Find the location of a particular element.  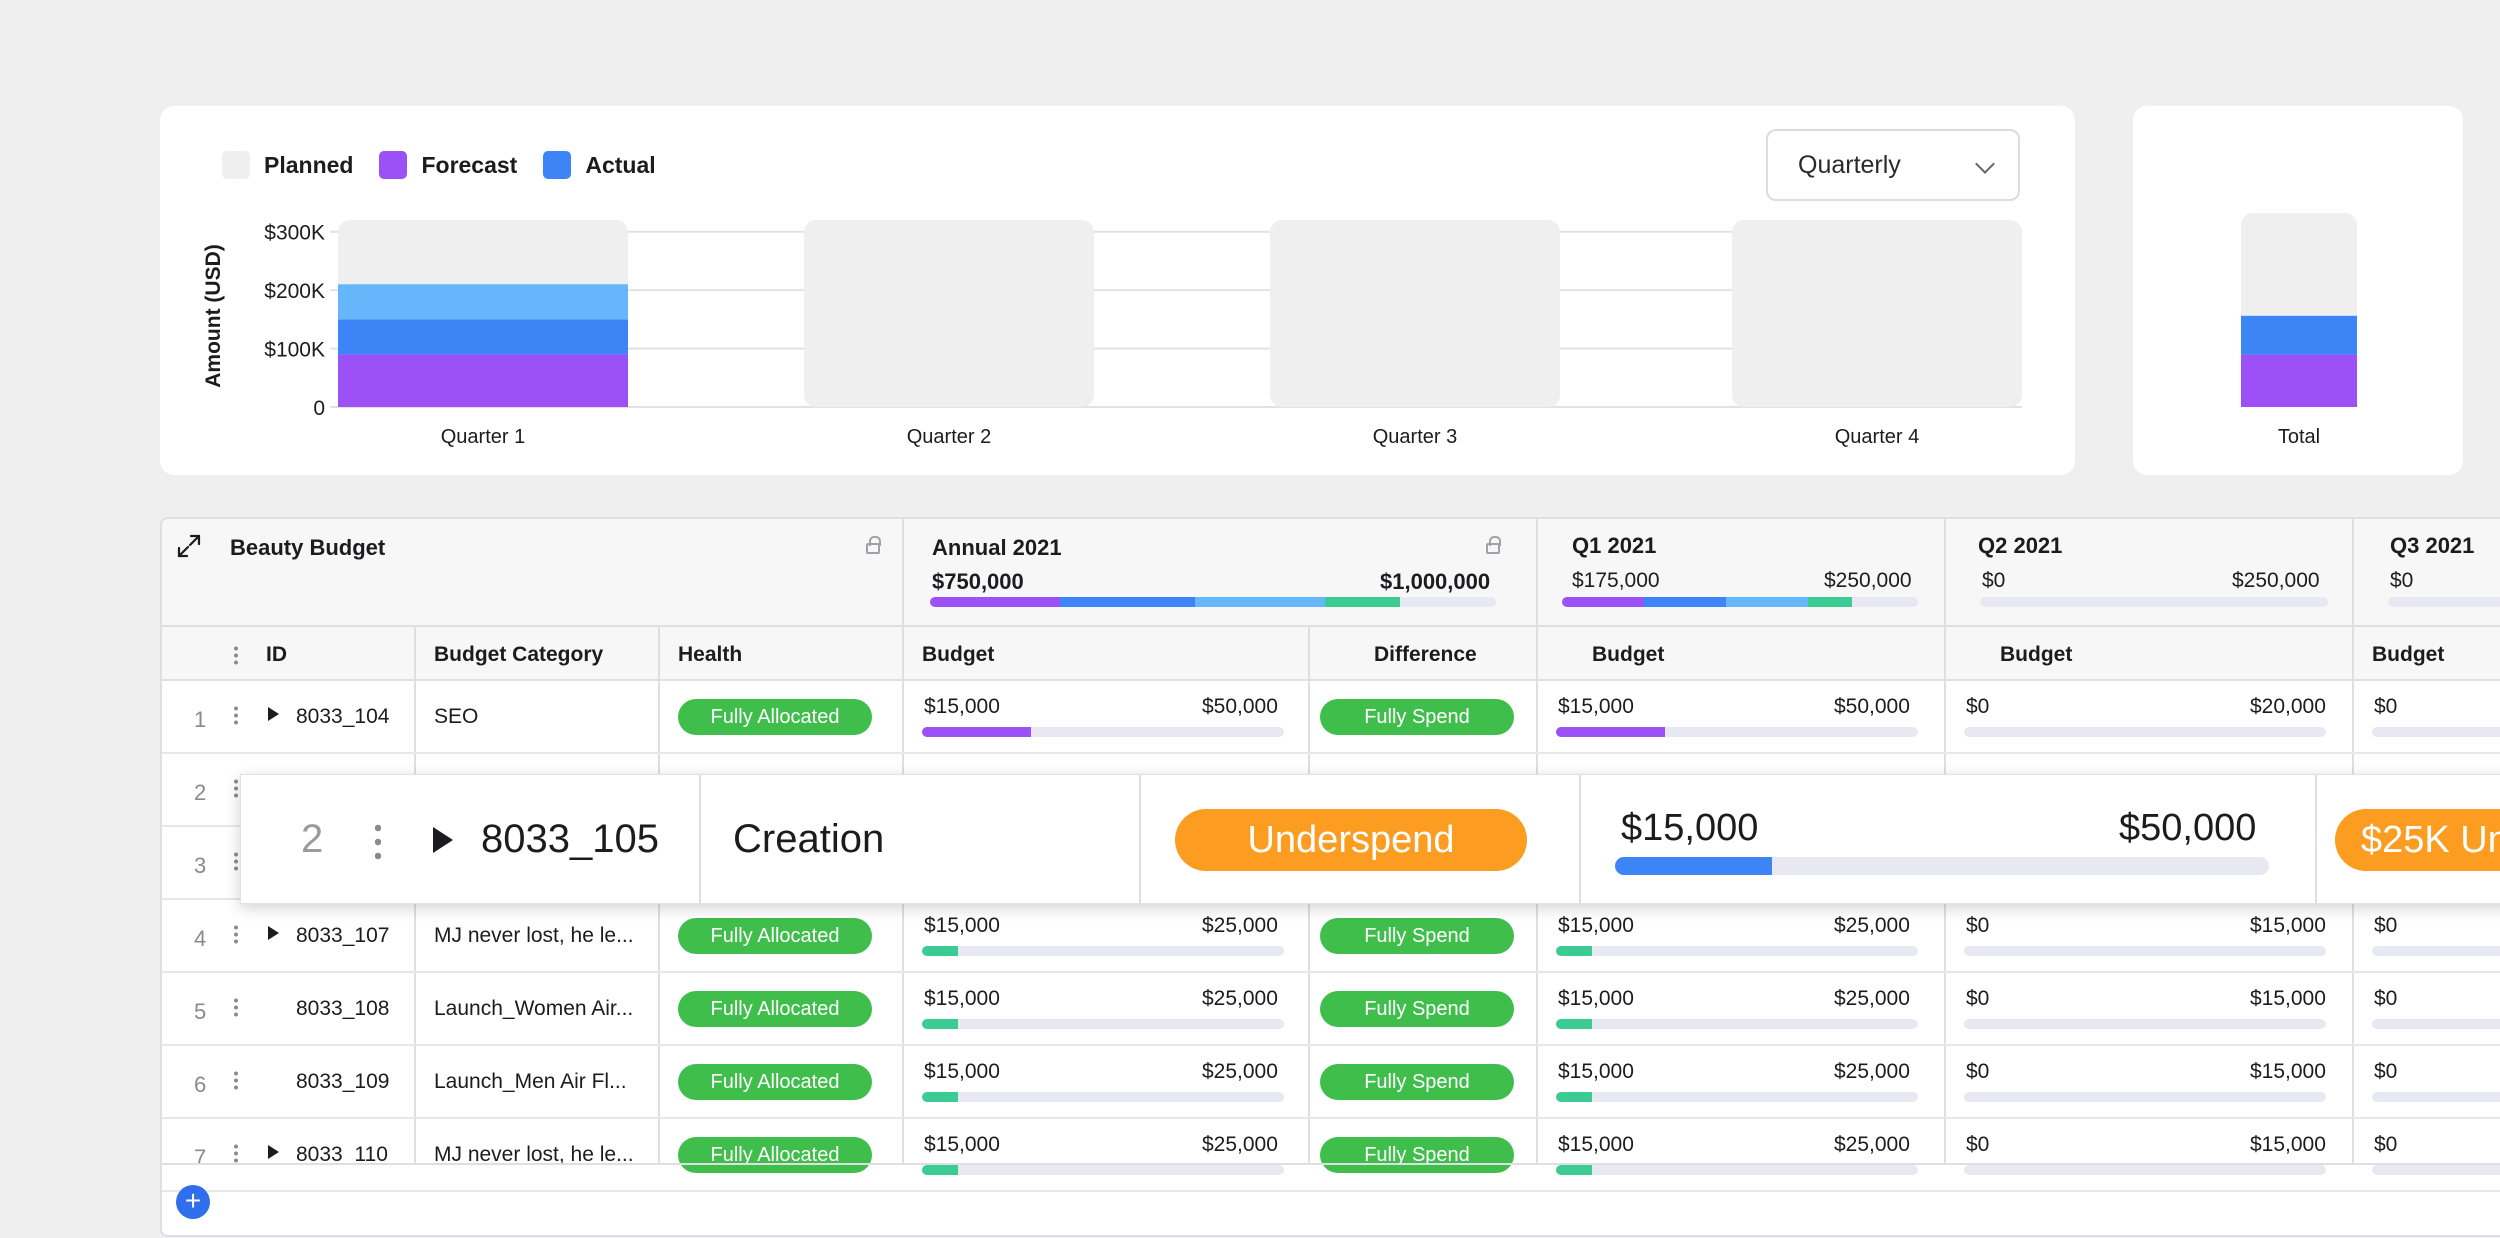

group-q3-min: $0 is located at coordinates (2402, 580).